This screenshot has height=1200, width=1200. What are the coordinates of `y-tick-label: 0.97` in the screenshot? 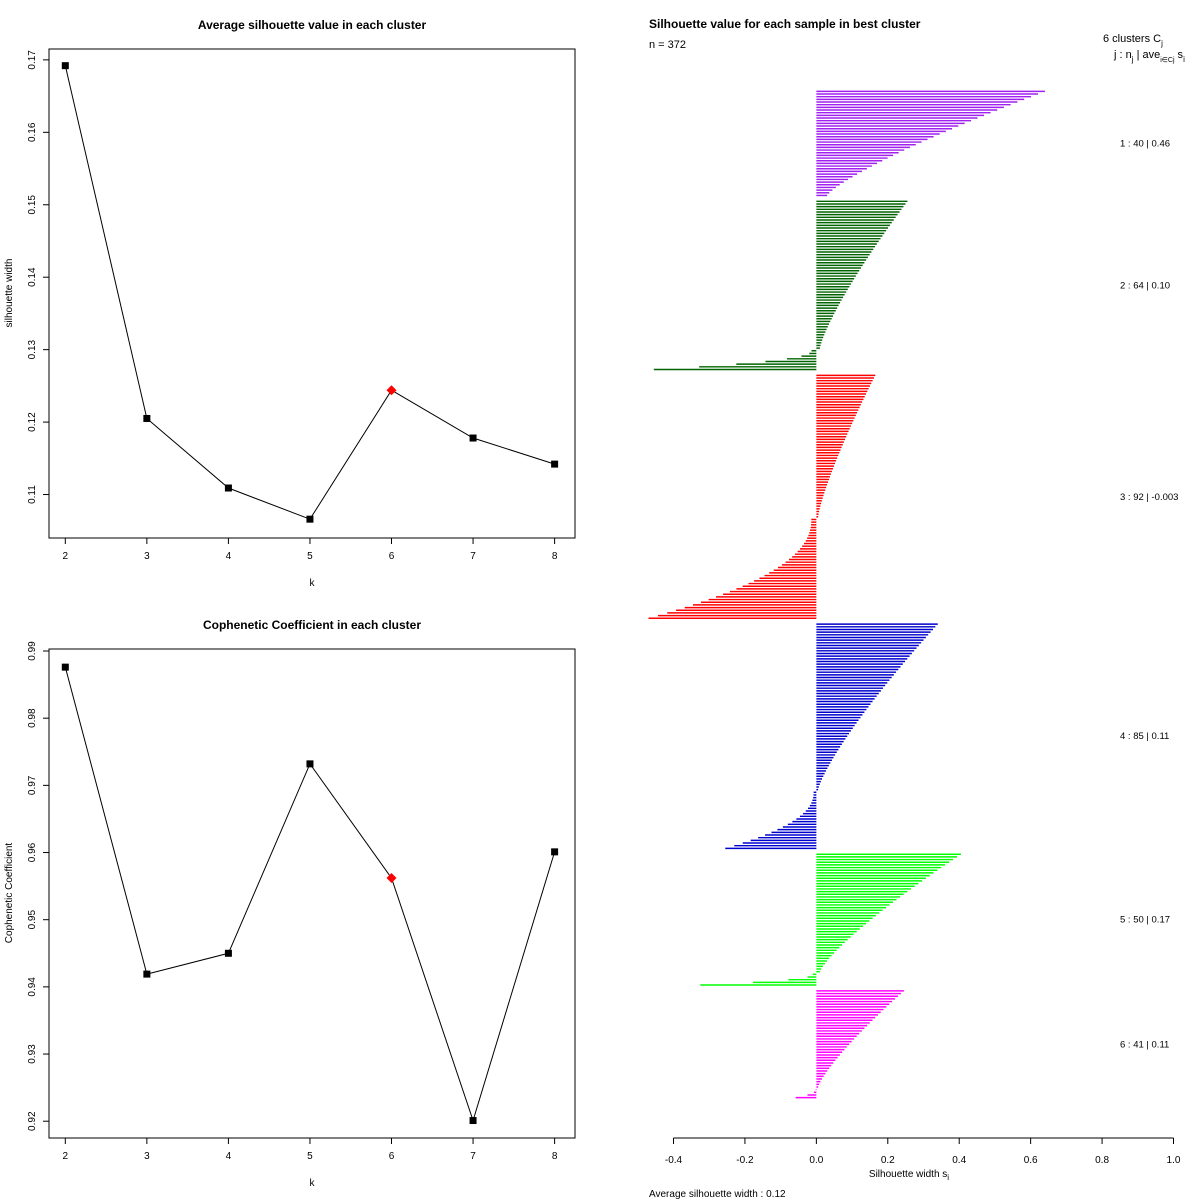 It's located at (32, 785).